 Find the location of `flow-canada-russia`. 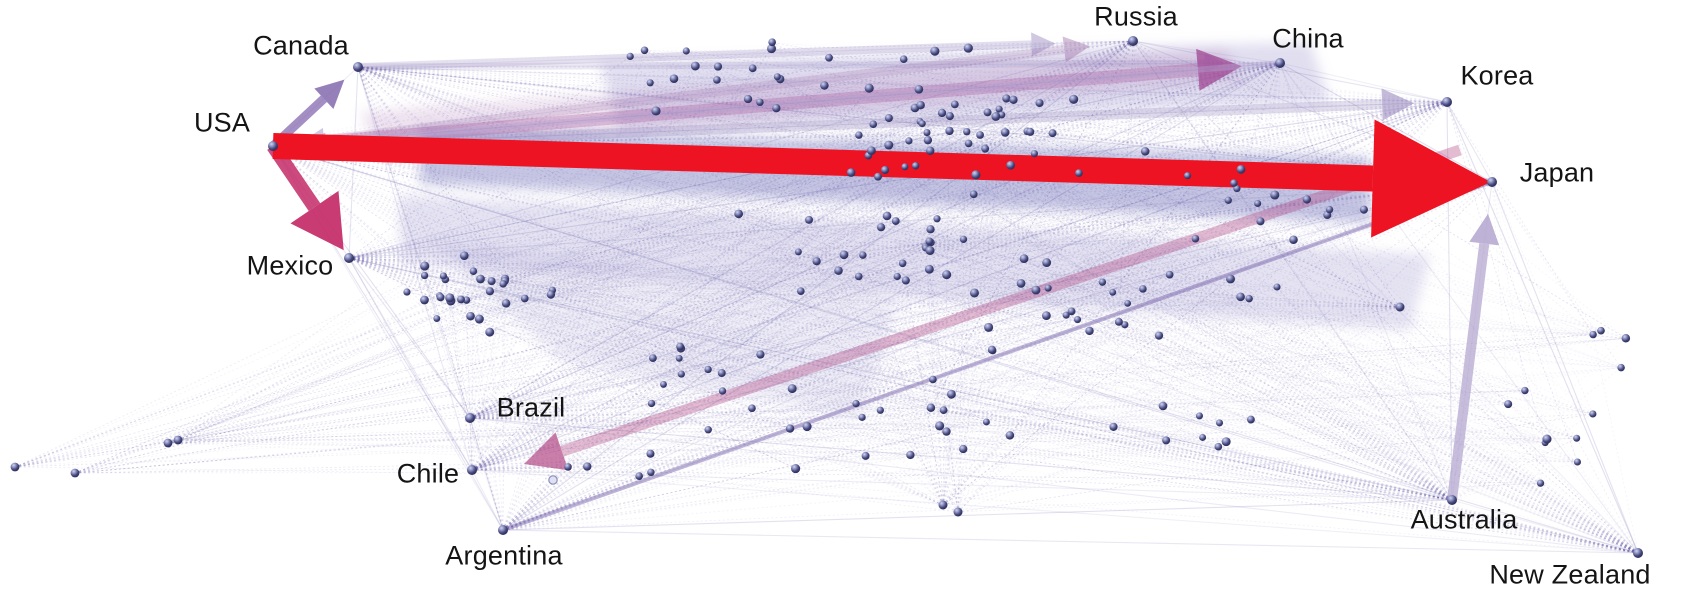

flow-canada-russia is located at coordinates (706, 51).